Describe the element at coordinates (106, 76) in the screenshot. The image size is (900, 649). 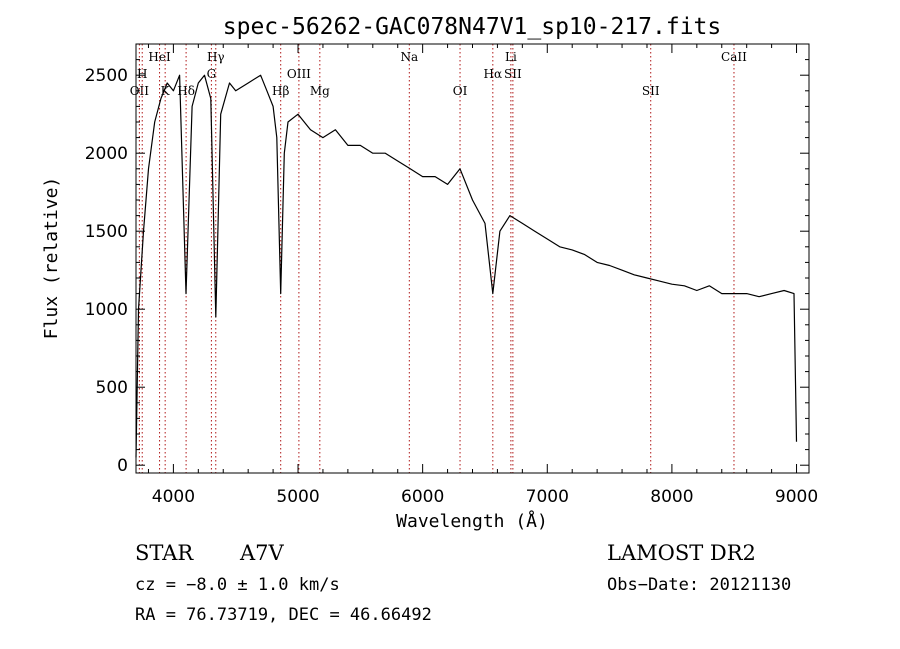
I see `y-tick-label-5: 2500` at that location.